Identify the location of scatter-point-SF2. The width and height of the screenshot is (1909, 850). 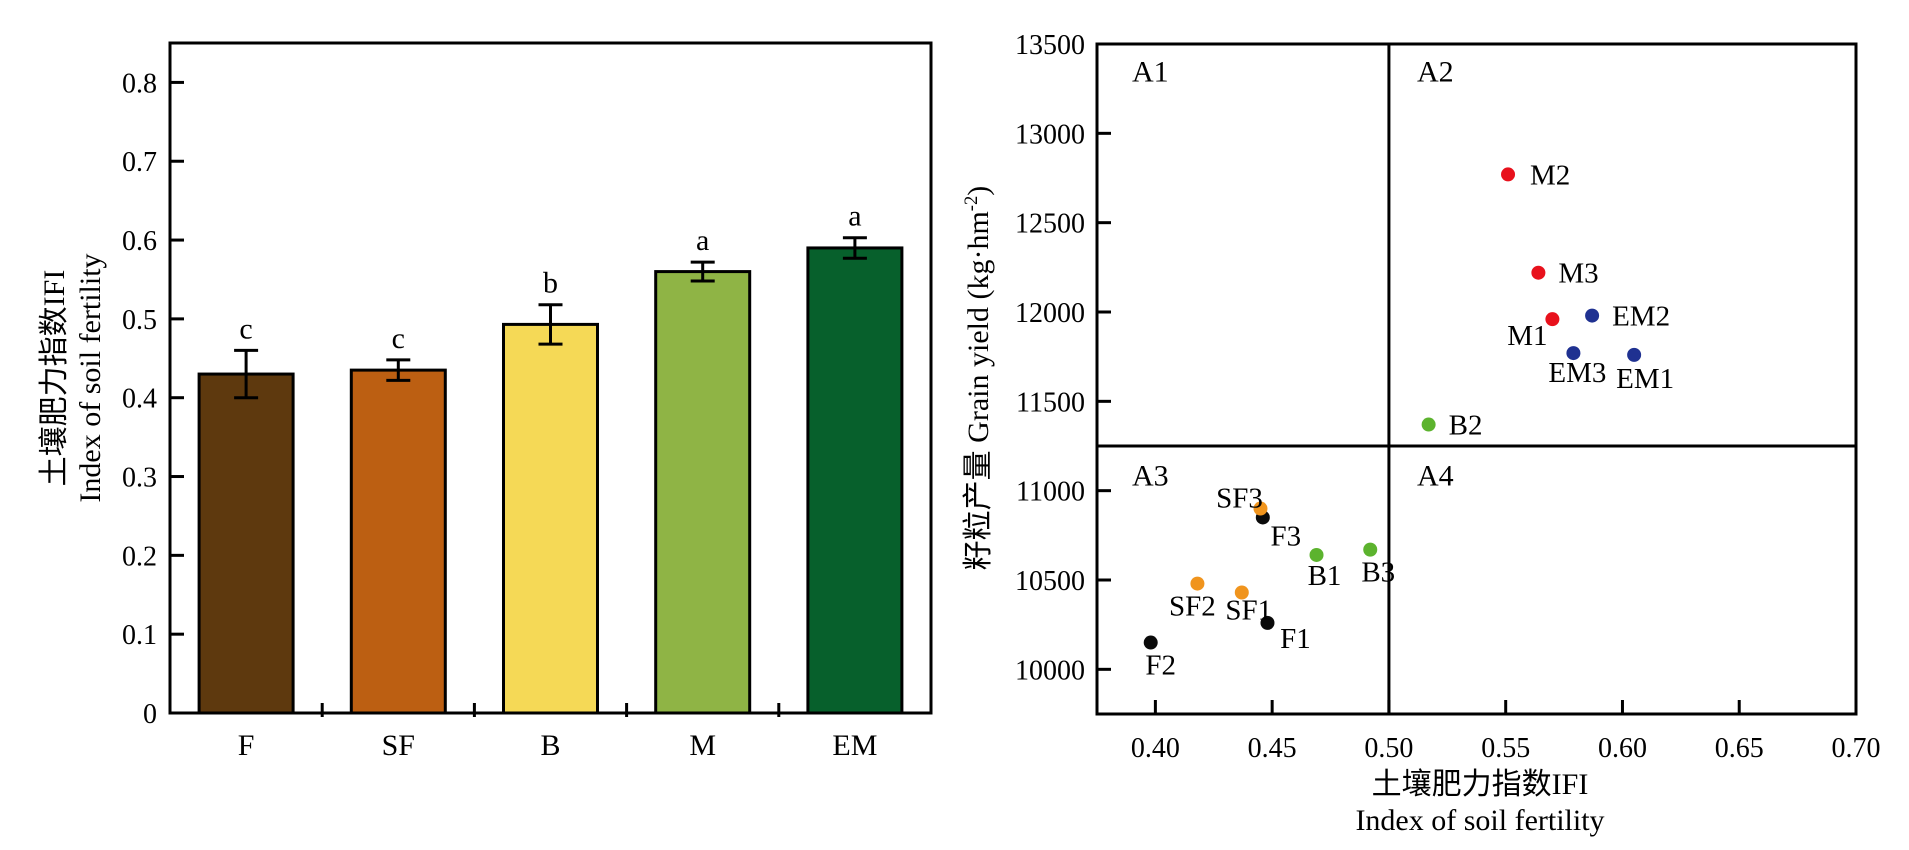
(1197, 583).